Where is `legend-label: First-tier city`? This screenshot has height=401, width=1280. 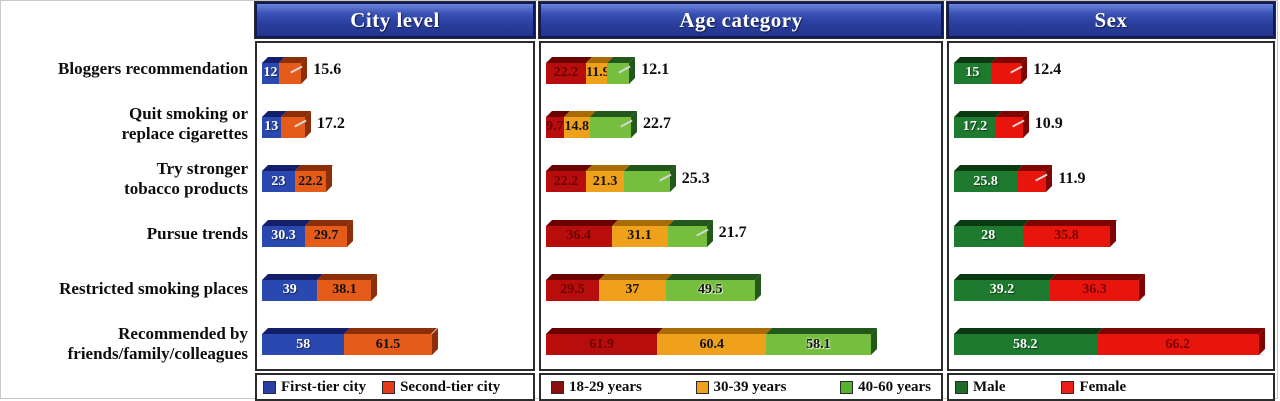 legend-label: First-tier city is located at coordinates (324, 386).